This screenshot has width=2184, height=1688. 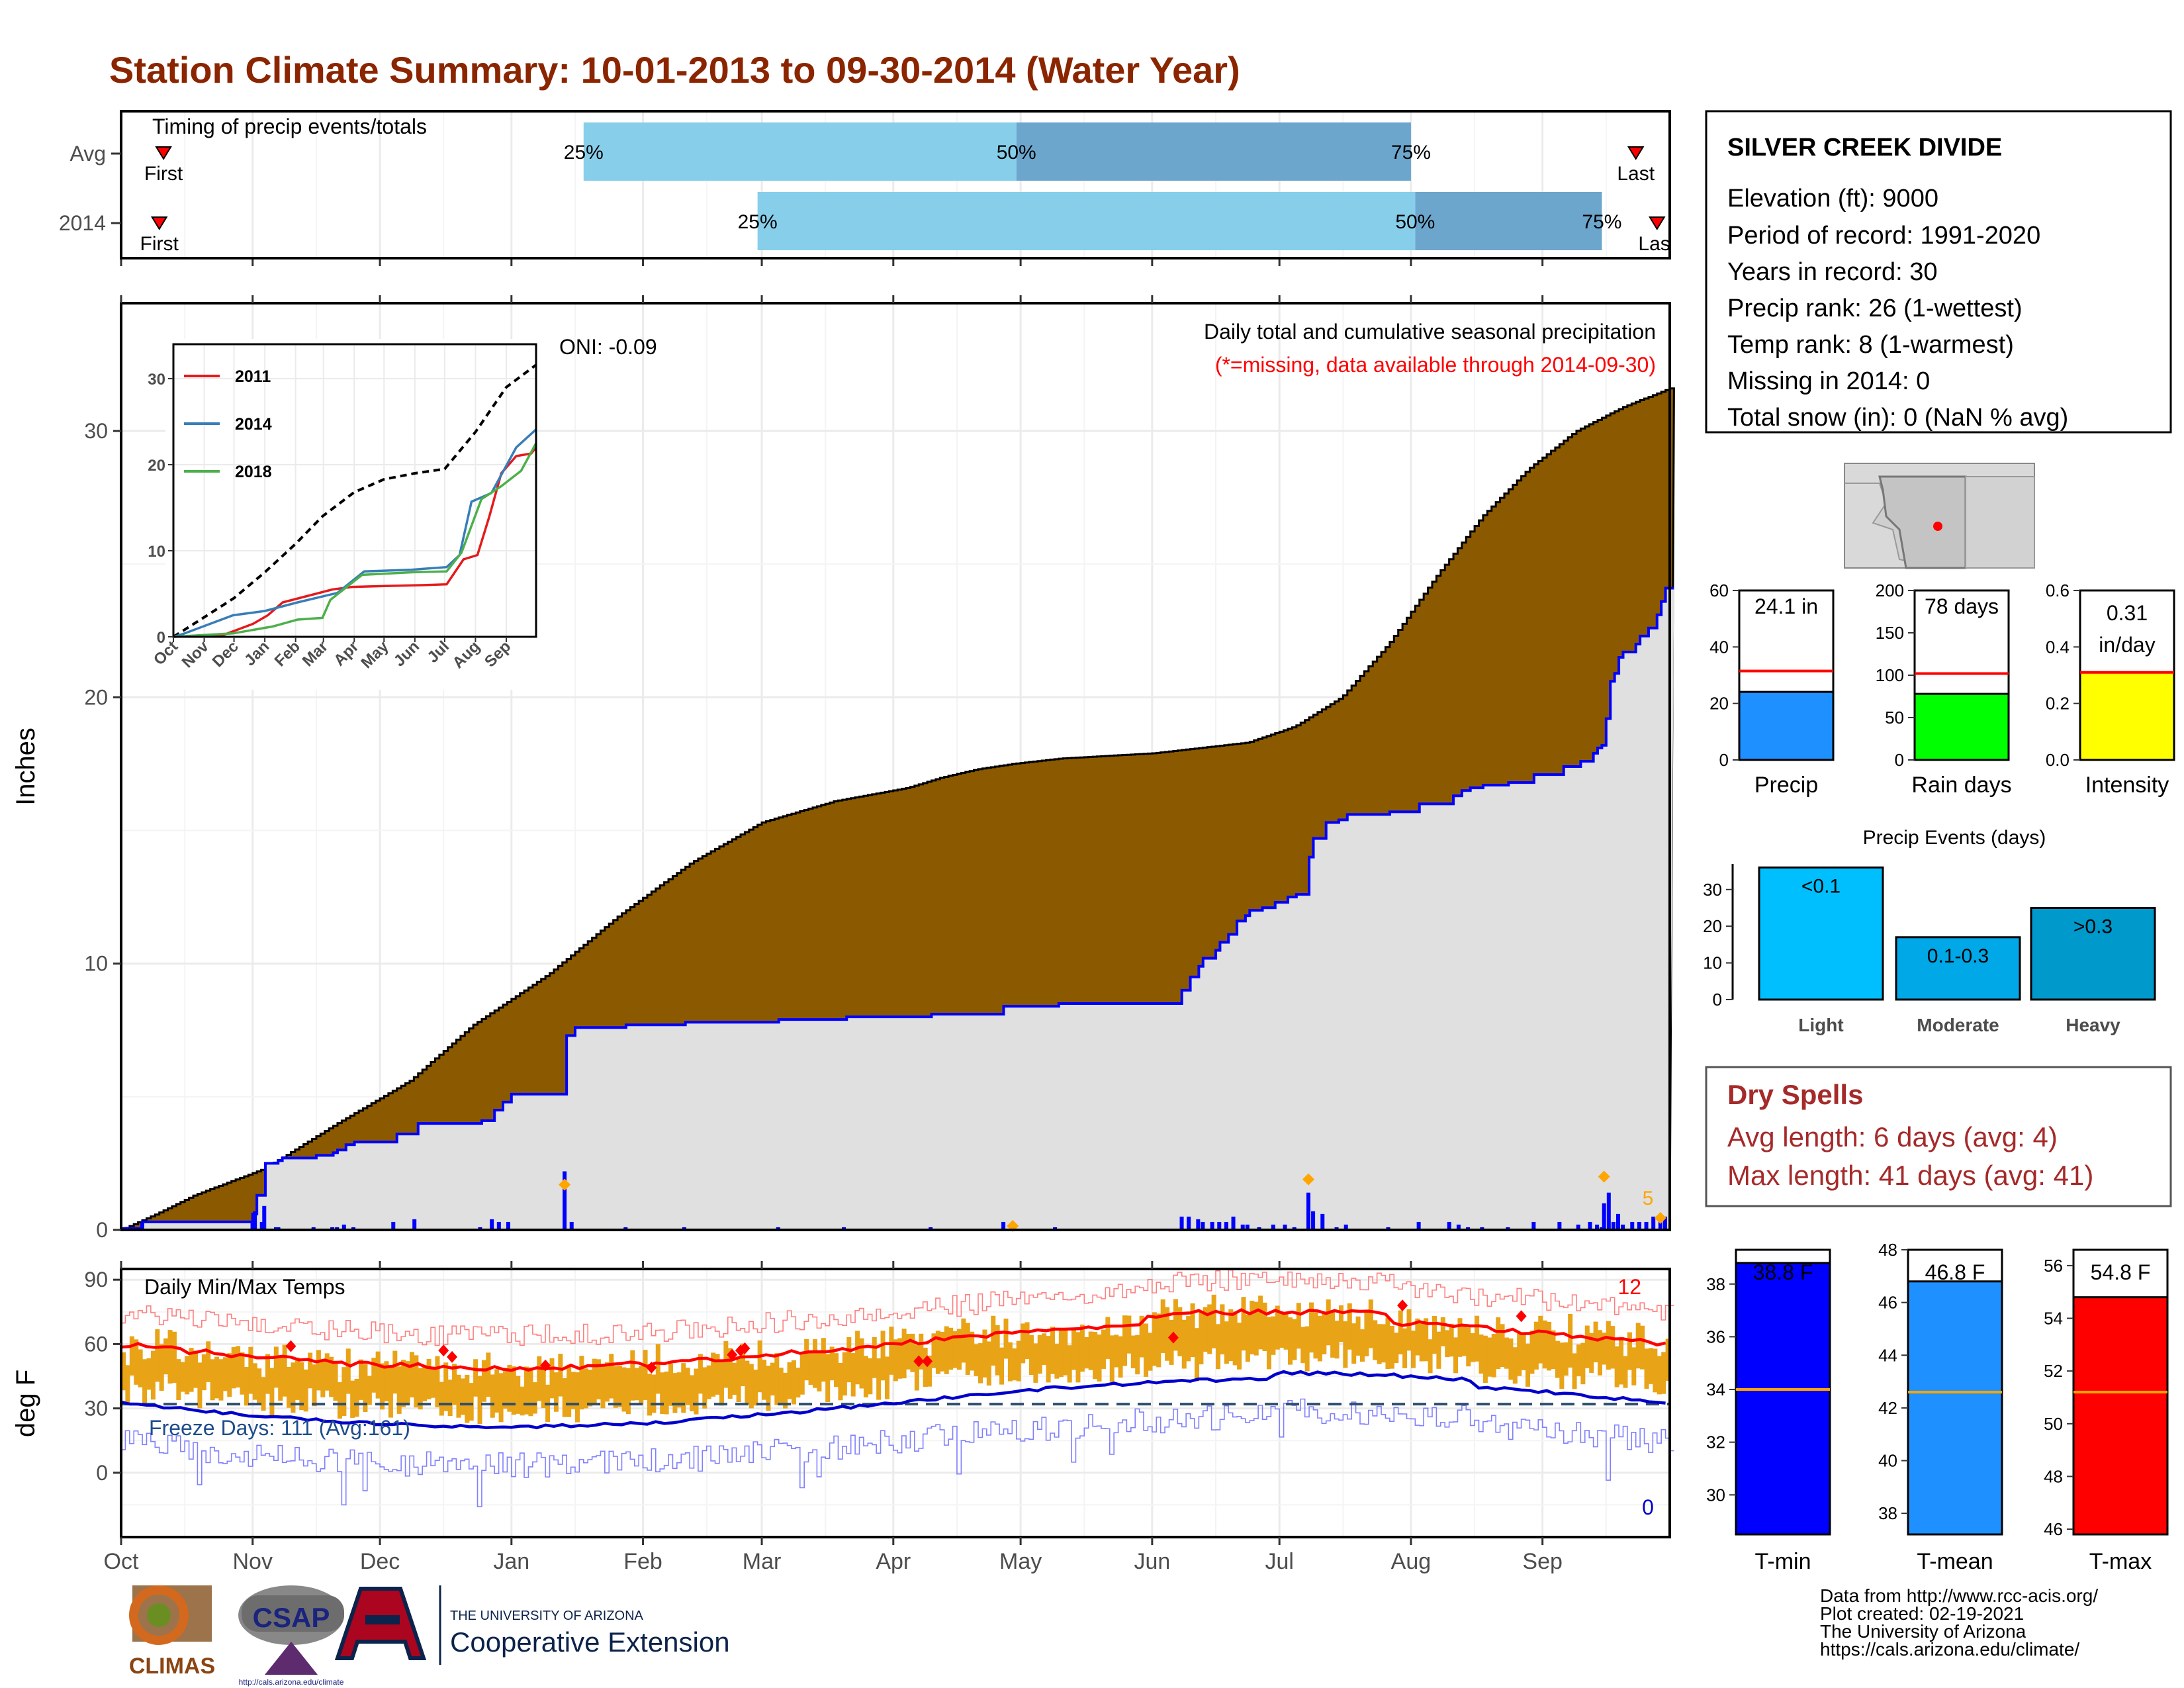 I want to click on footer-university: The University of Arizona, so click(x=1923, y=1631).